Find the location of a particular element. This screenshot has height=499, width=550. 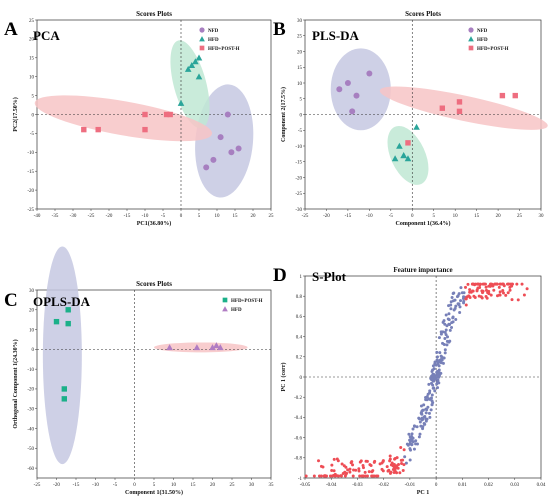

x-tick-label: 20 is located at coordinates (254, 216).